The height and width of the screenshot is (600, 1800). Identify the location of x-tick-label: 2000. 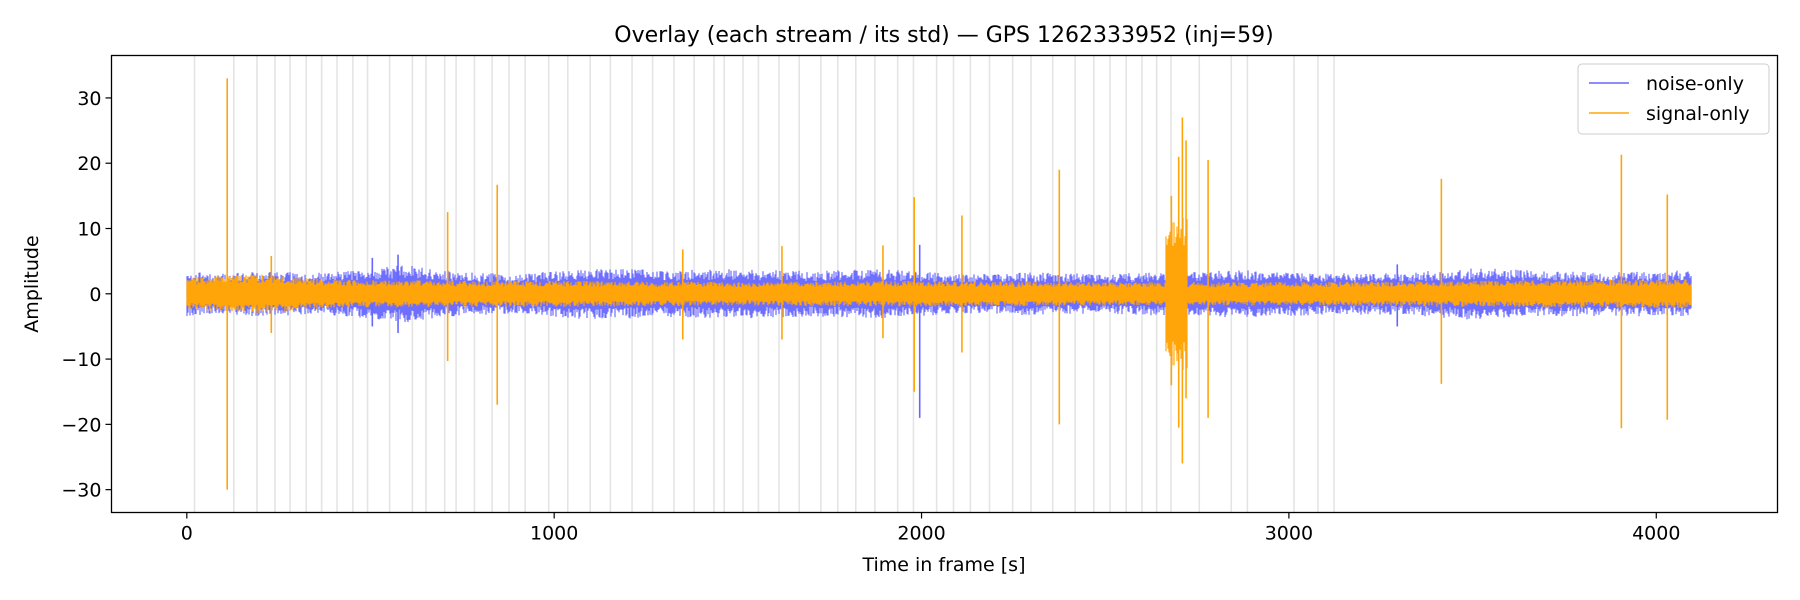
(921, 534).